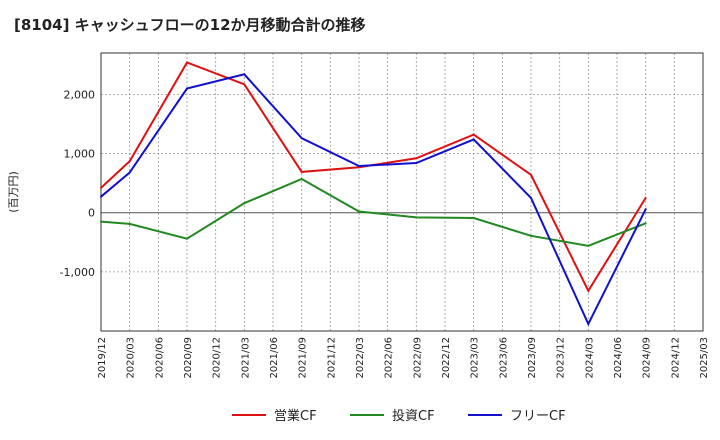  Describe the element at coordinates (274, 358) in the screenshot. I see `x-tick-label: 2021/06` at that location.